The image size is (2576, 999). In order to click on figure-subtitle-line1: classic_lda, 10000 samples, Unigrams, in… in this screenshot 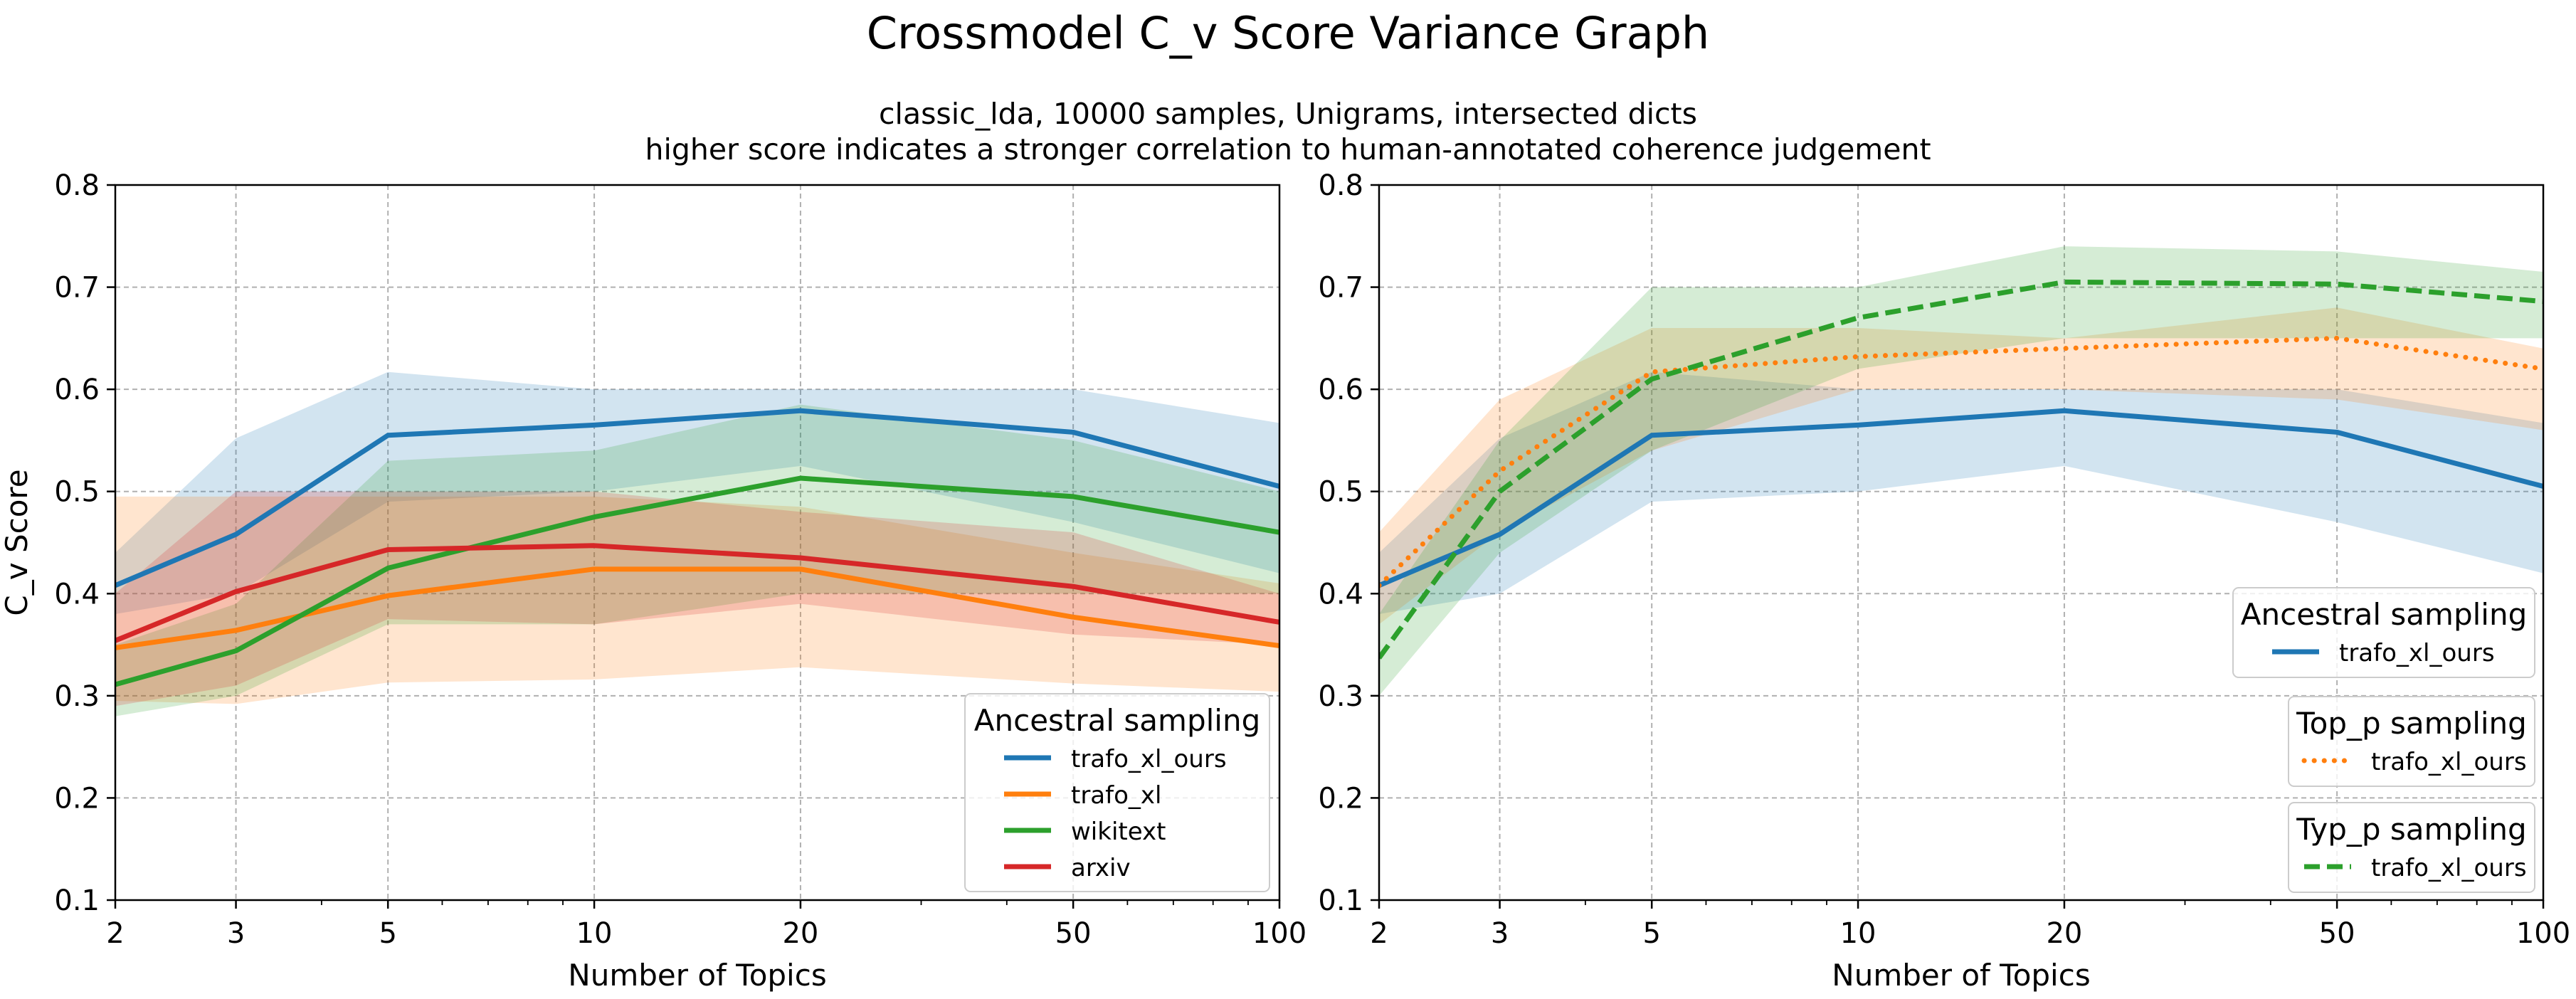, I will do `click(1288, 114)`.